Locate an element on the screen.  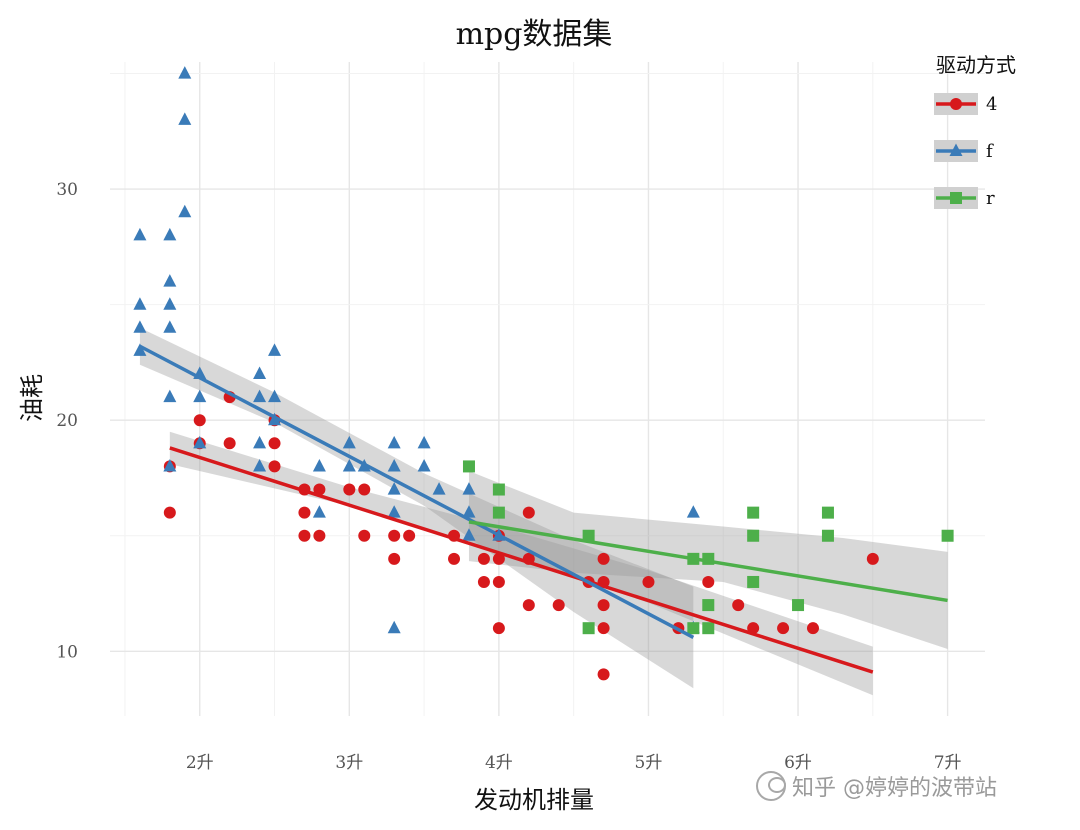
y-tick-label: 20 is located at coordinates (67, 421).